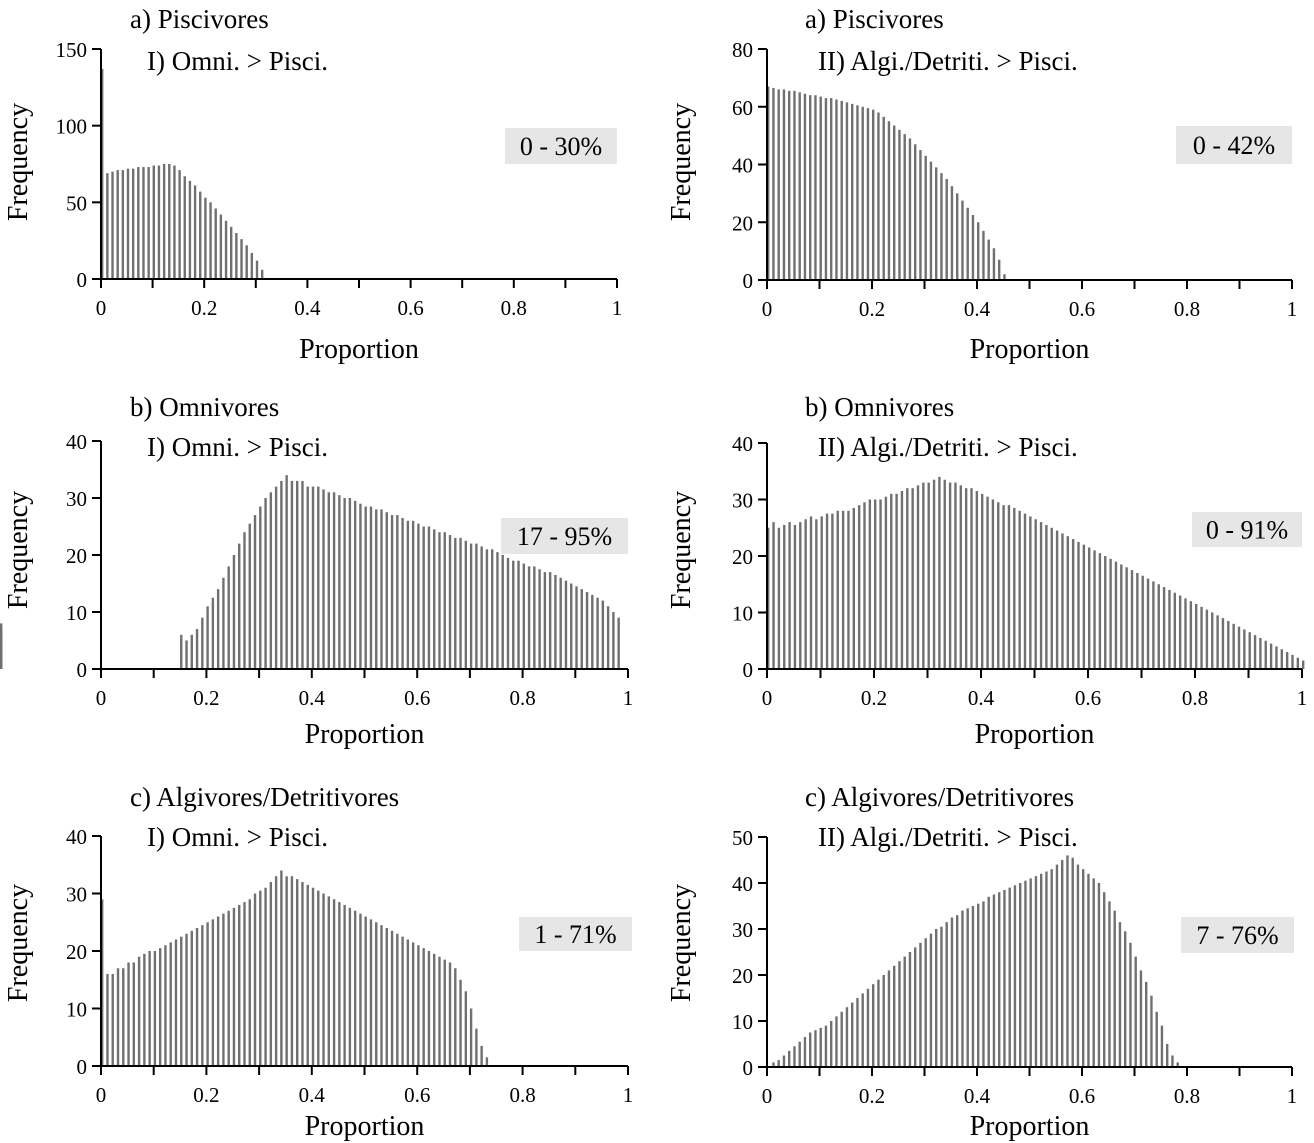 Image resolution: width=1314 pixels, height=1143 pixels. I want to click on y-tick-label: 60, so click(742, 108).